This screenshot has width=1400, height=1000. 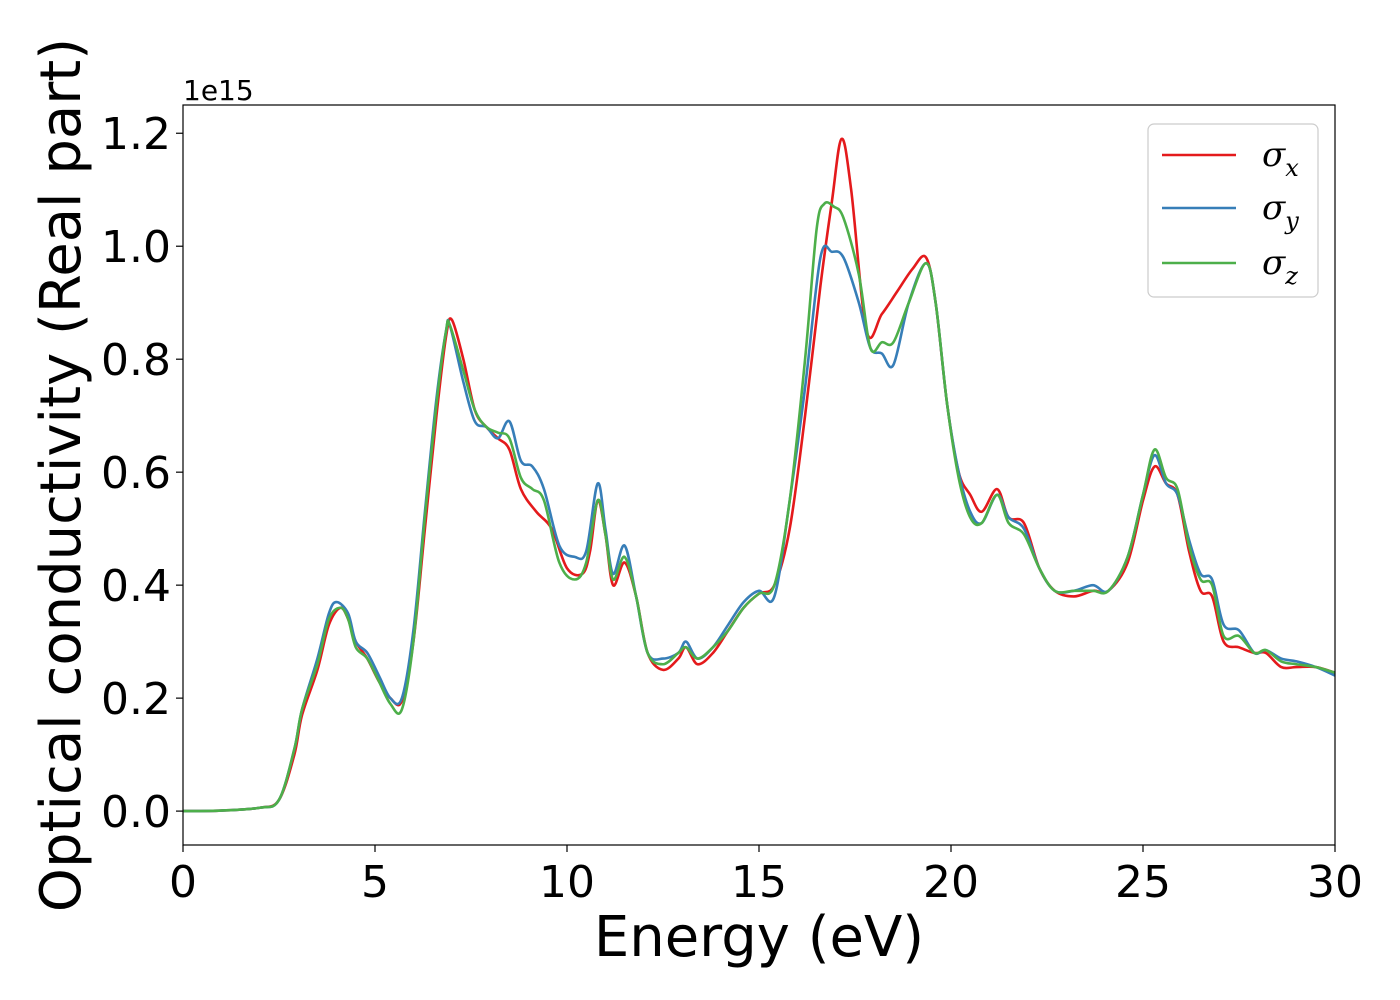 I want to click on x-axis-ticks: 0 5 10 15 20 25 30, so click(x=766, y=876).